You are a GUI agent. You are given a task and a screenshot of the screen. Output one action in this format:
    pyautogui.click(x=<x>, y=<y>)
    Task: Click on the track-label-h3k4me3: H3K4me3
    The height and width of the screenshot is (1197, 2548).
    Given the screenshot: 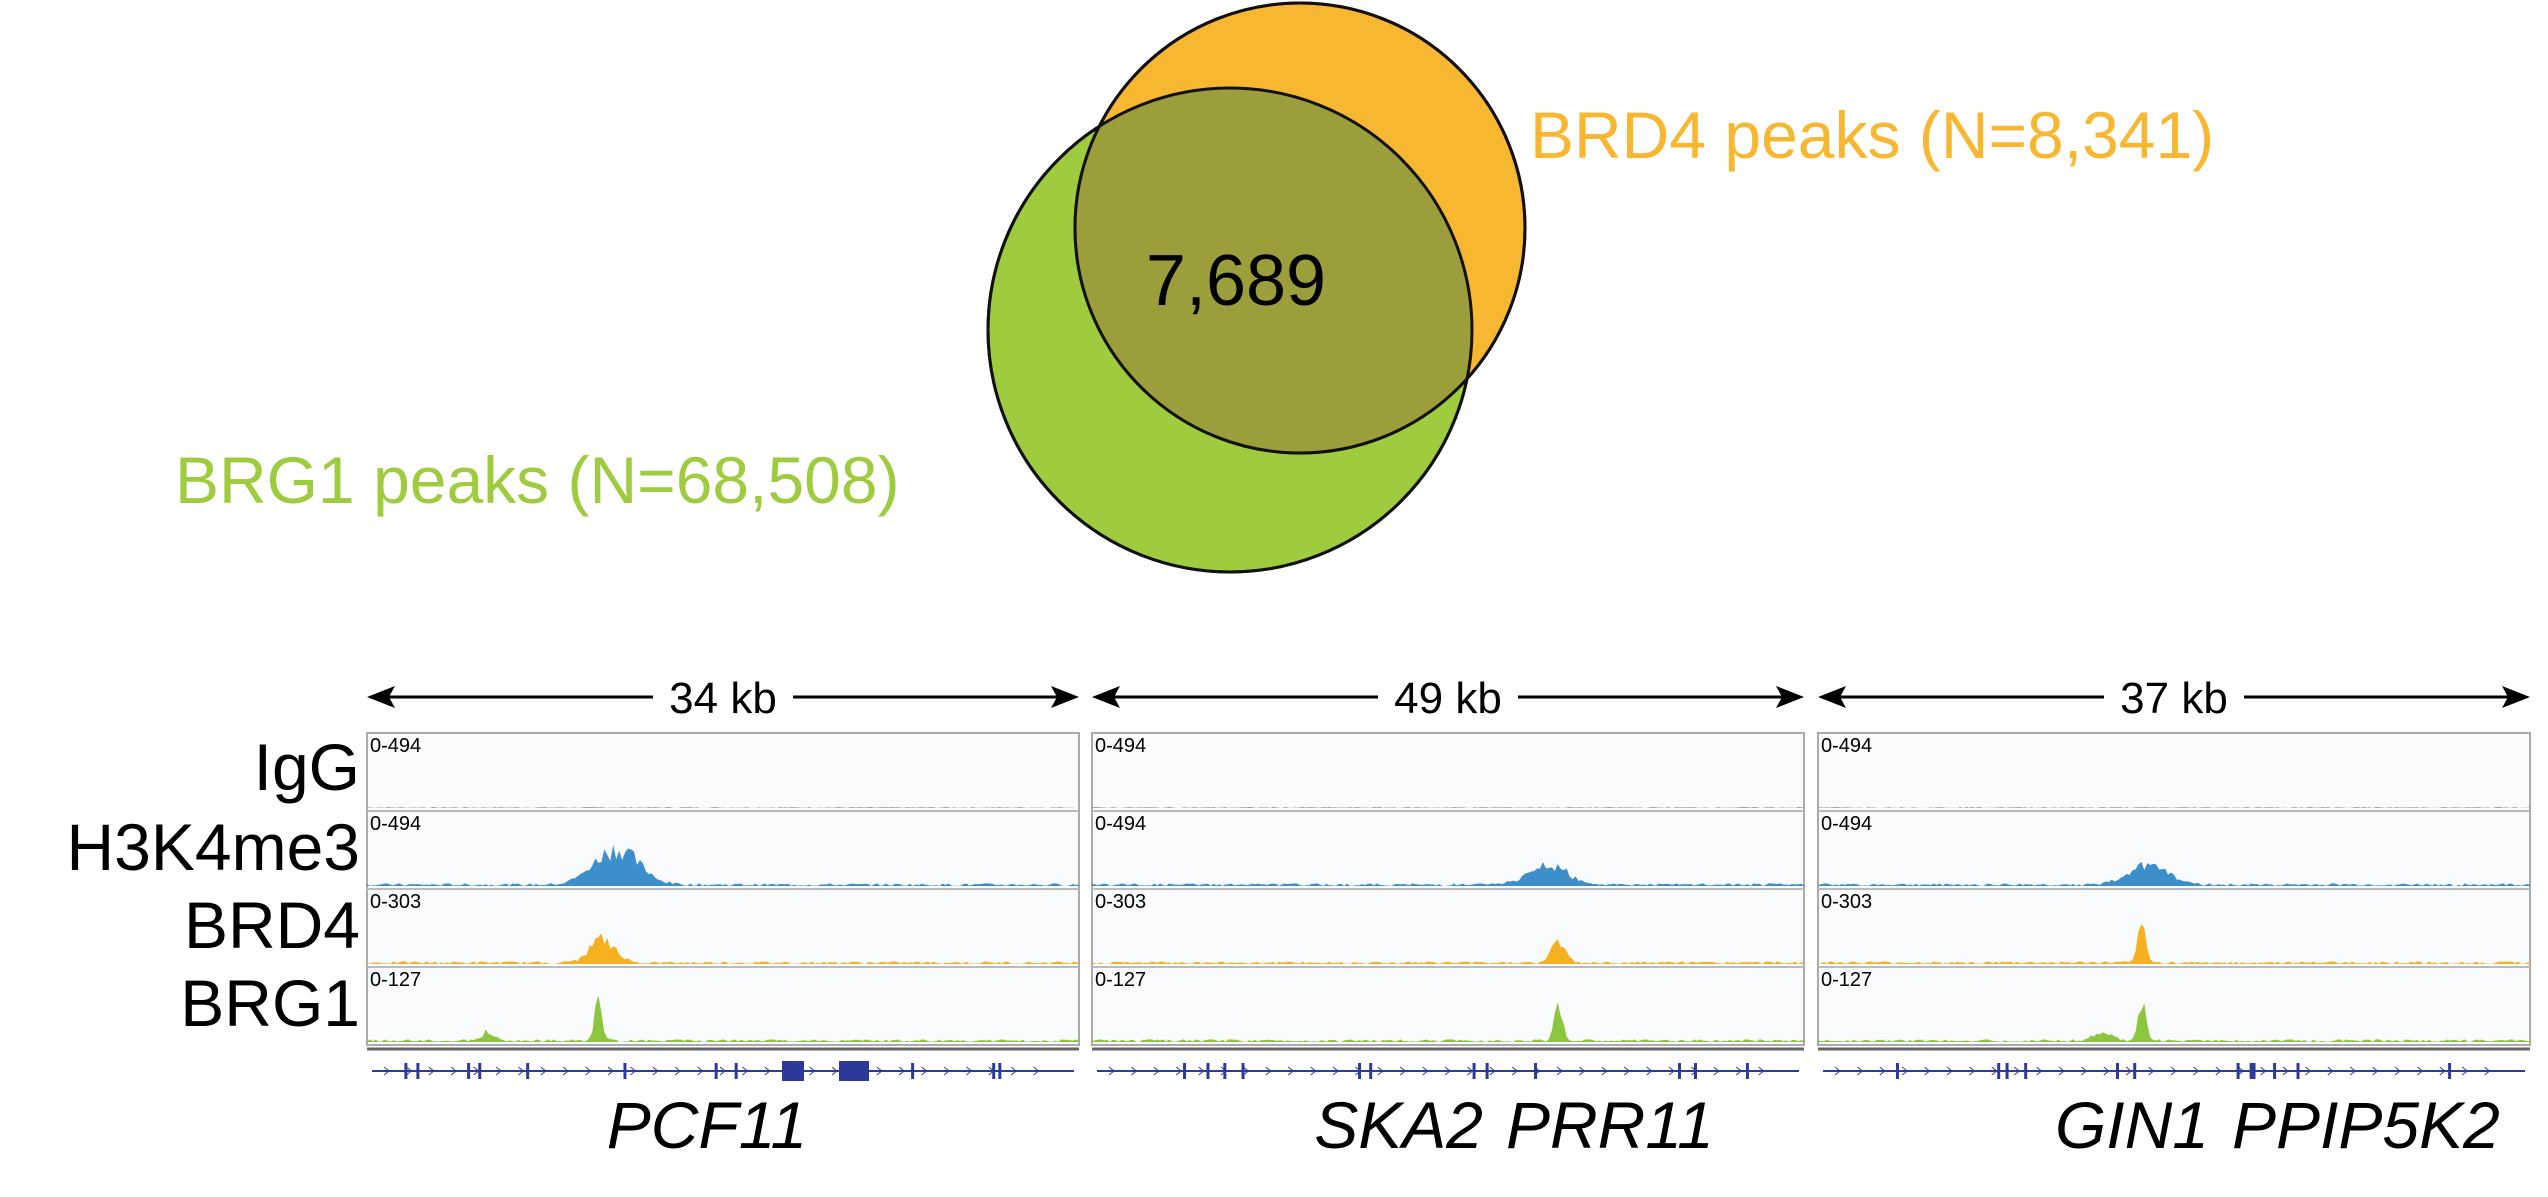 What is the action you would take?
    pyautogui.click(x=214, y=847)
    